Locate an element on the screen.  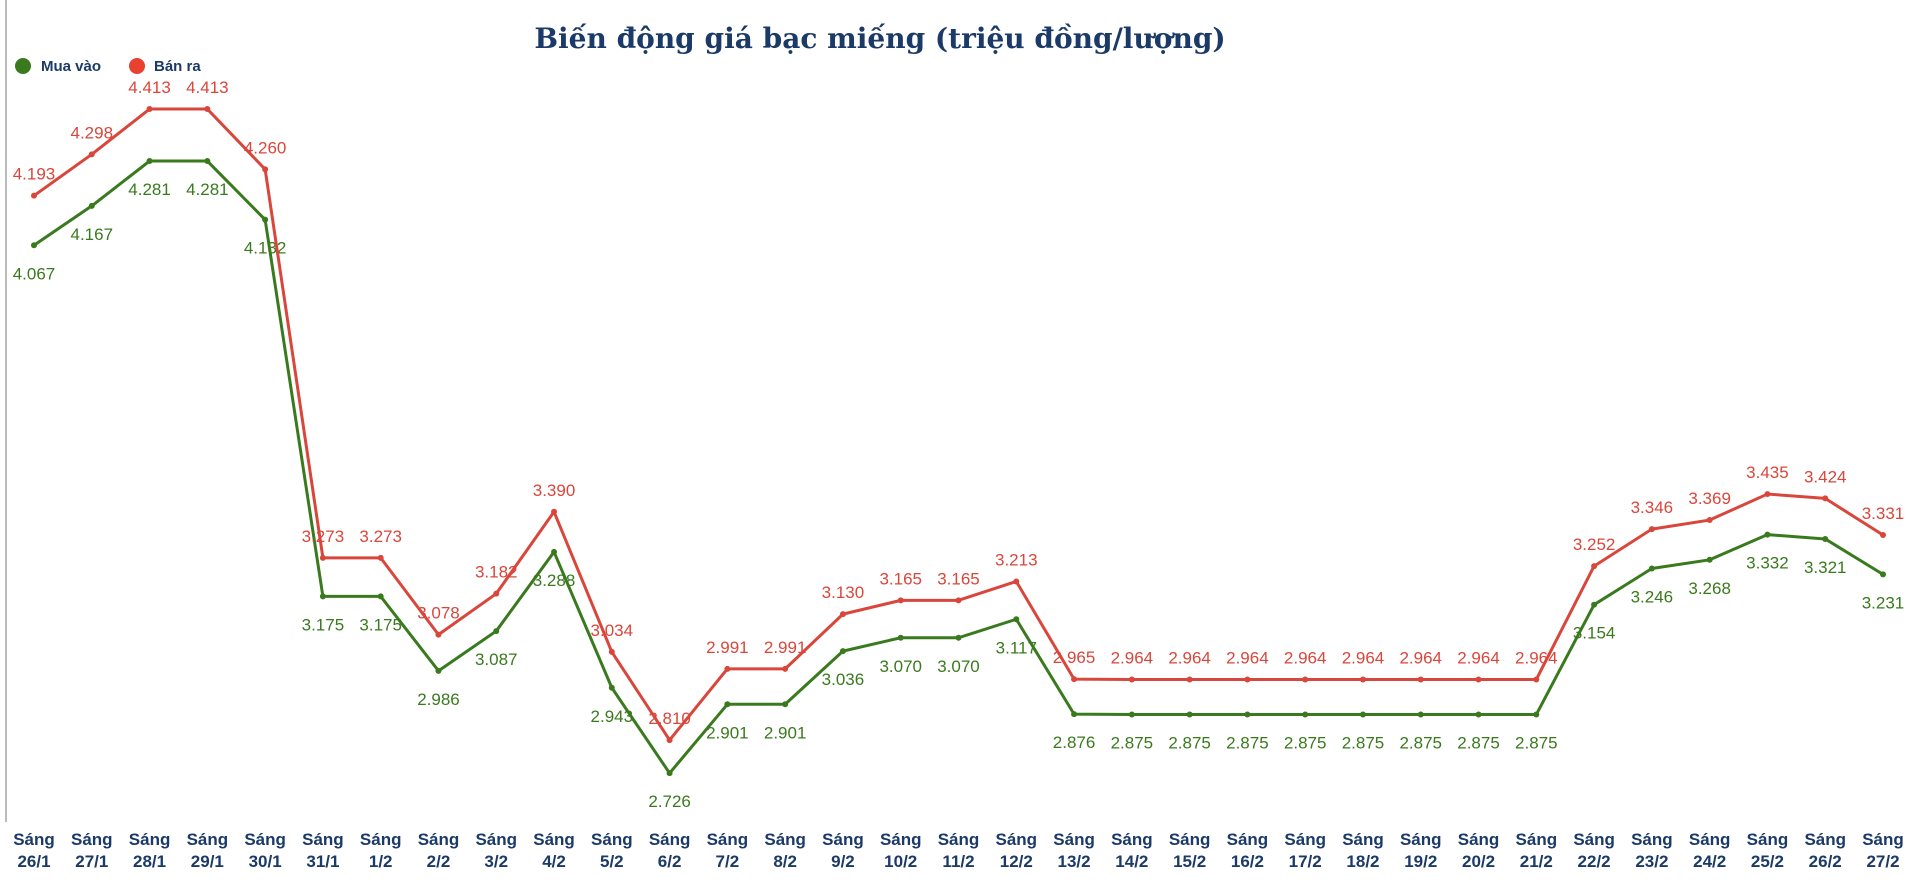
x-tick-label: Sáng 30/1 is located at coordinates (265, 850).